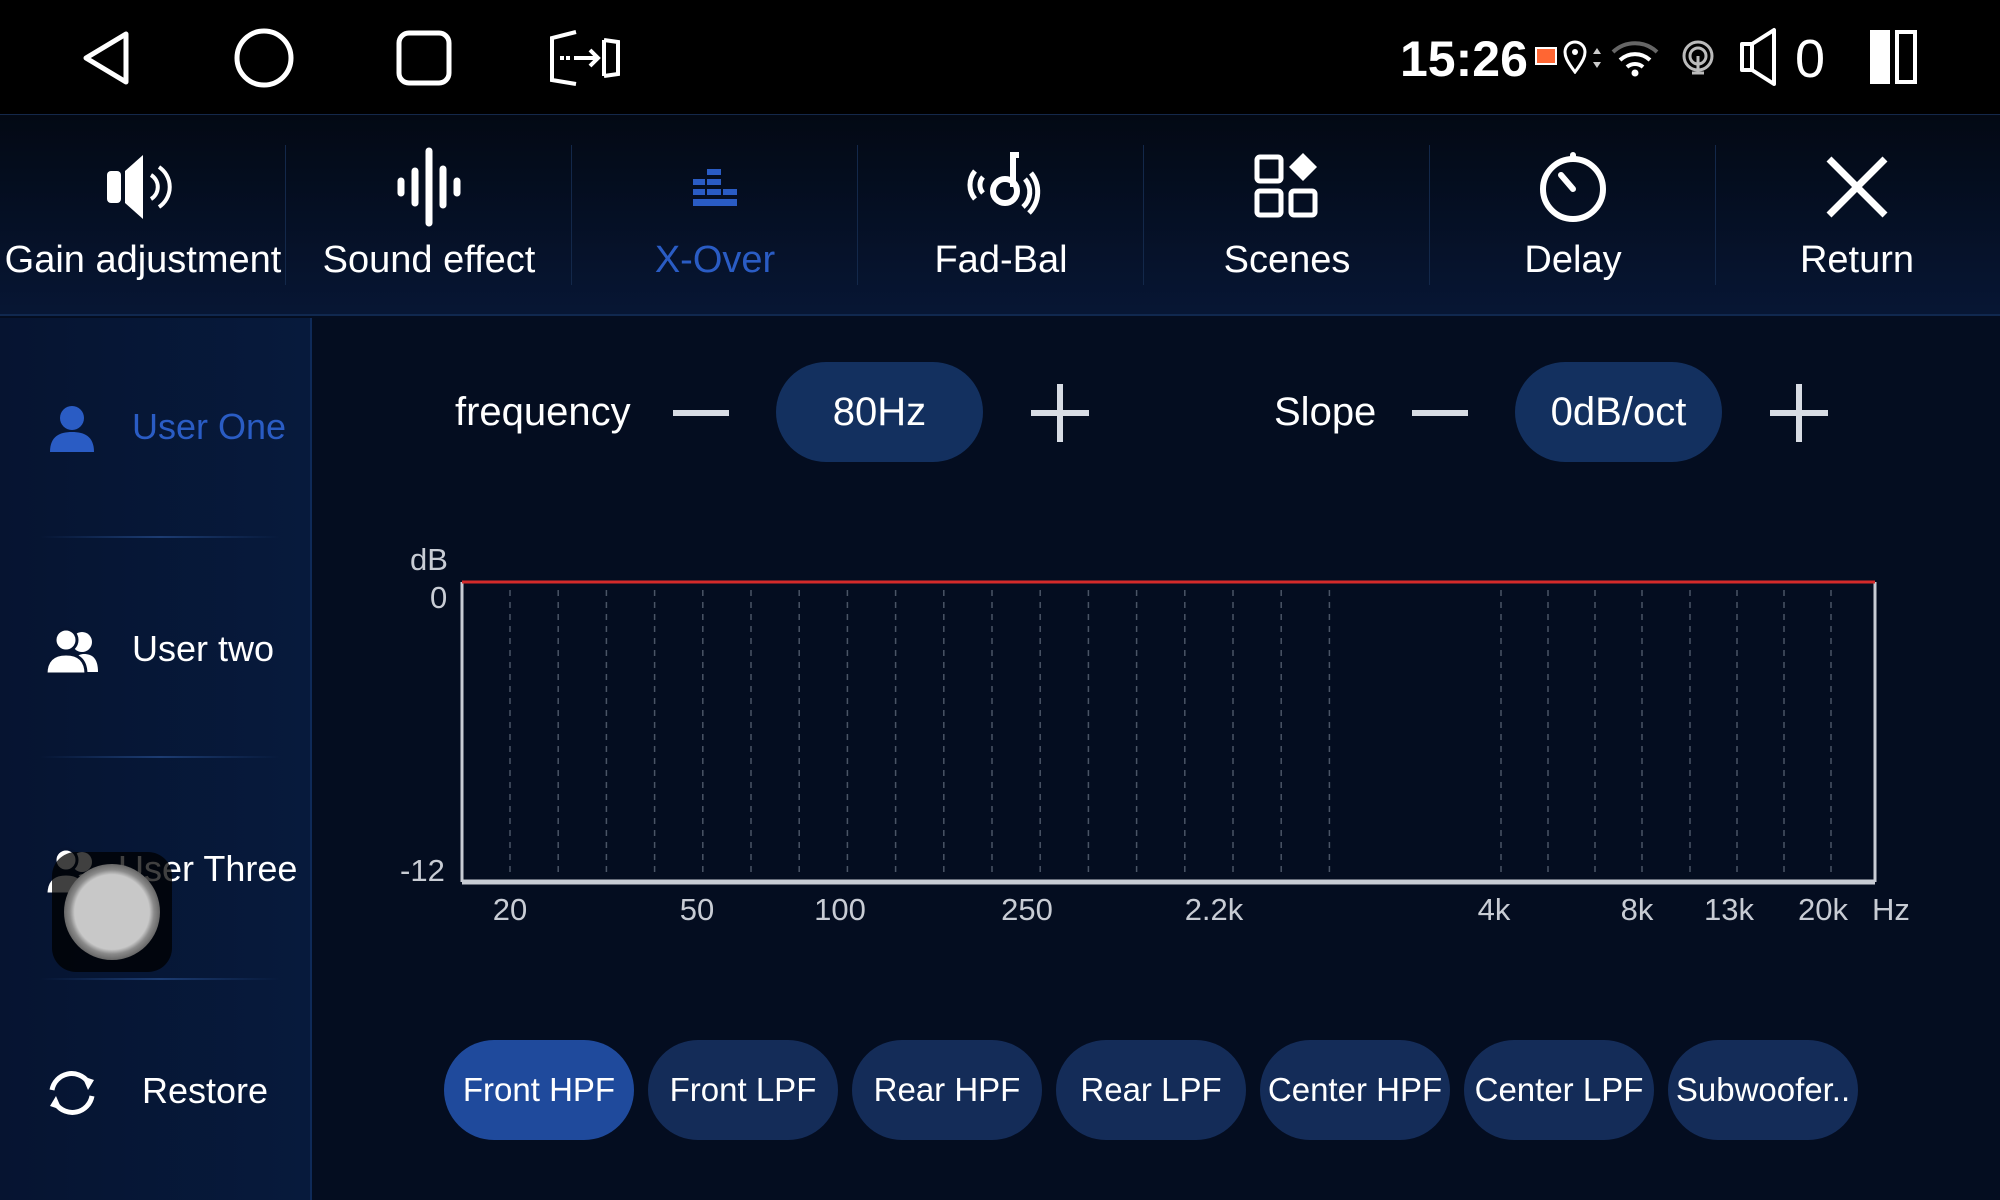 The image size is (2000, 1200). Describe the element at coordinates (715, 215) in the screenshot. I see `nav-x-over: X-Over` at that location.